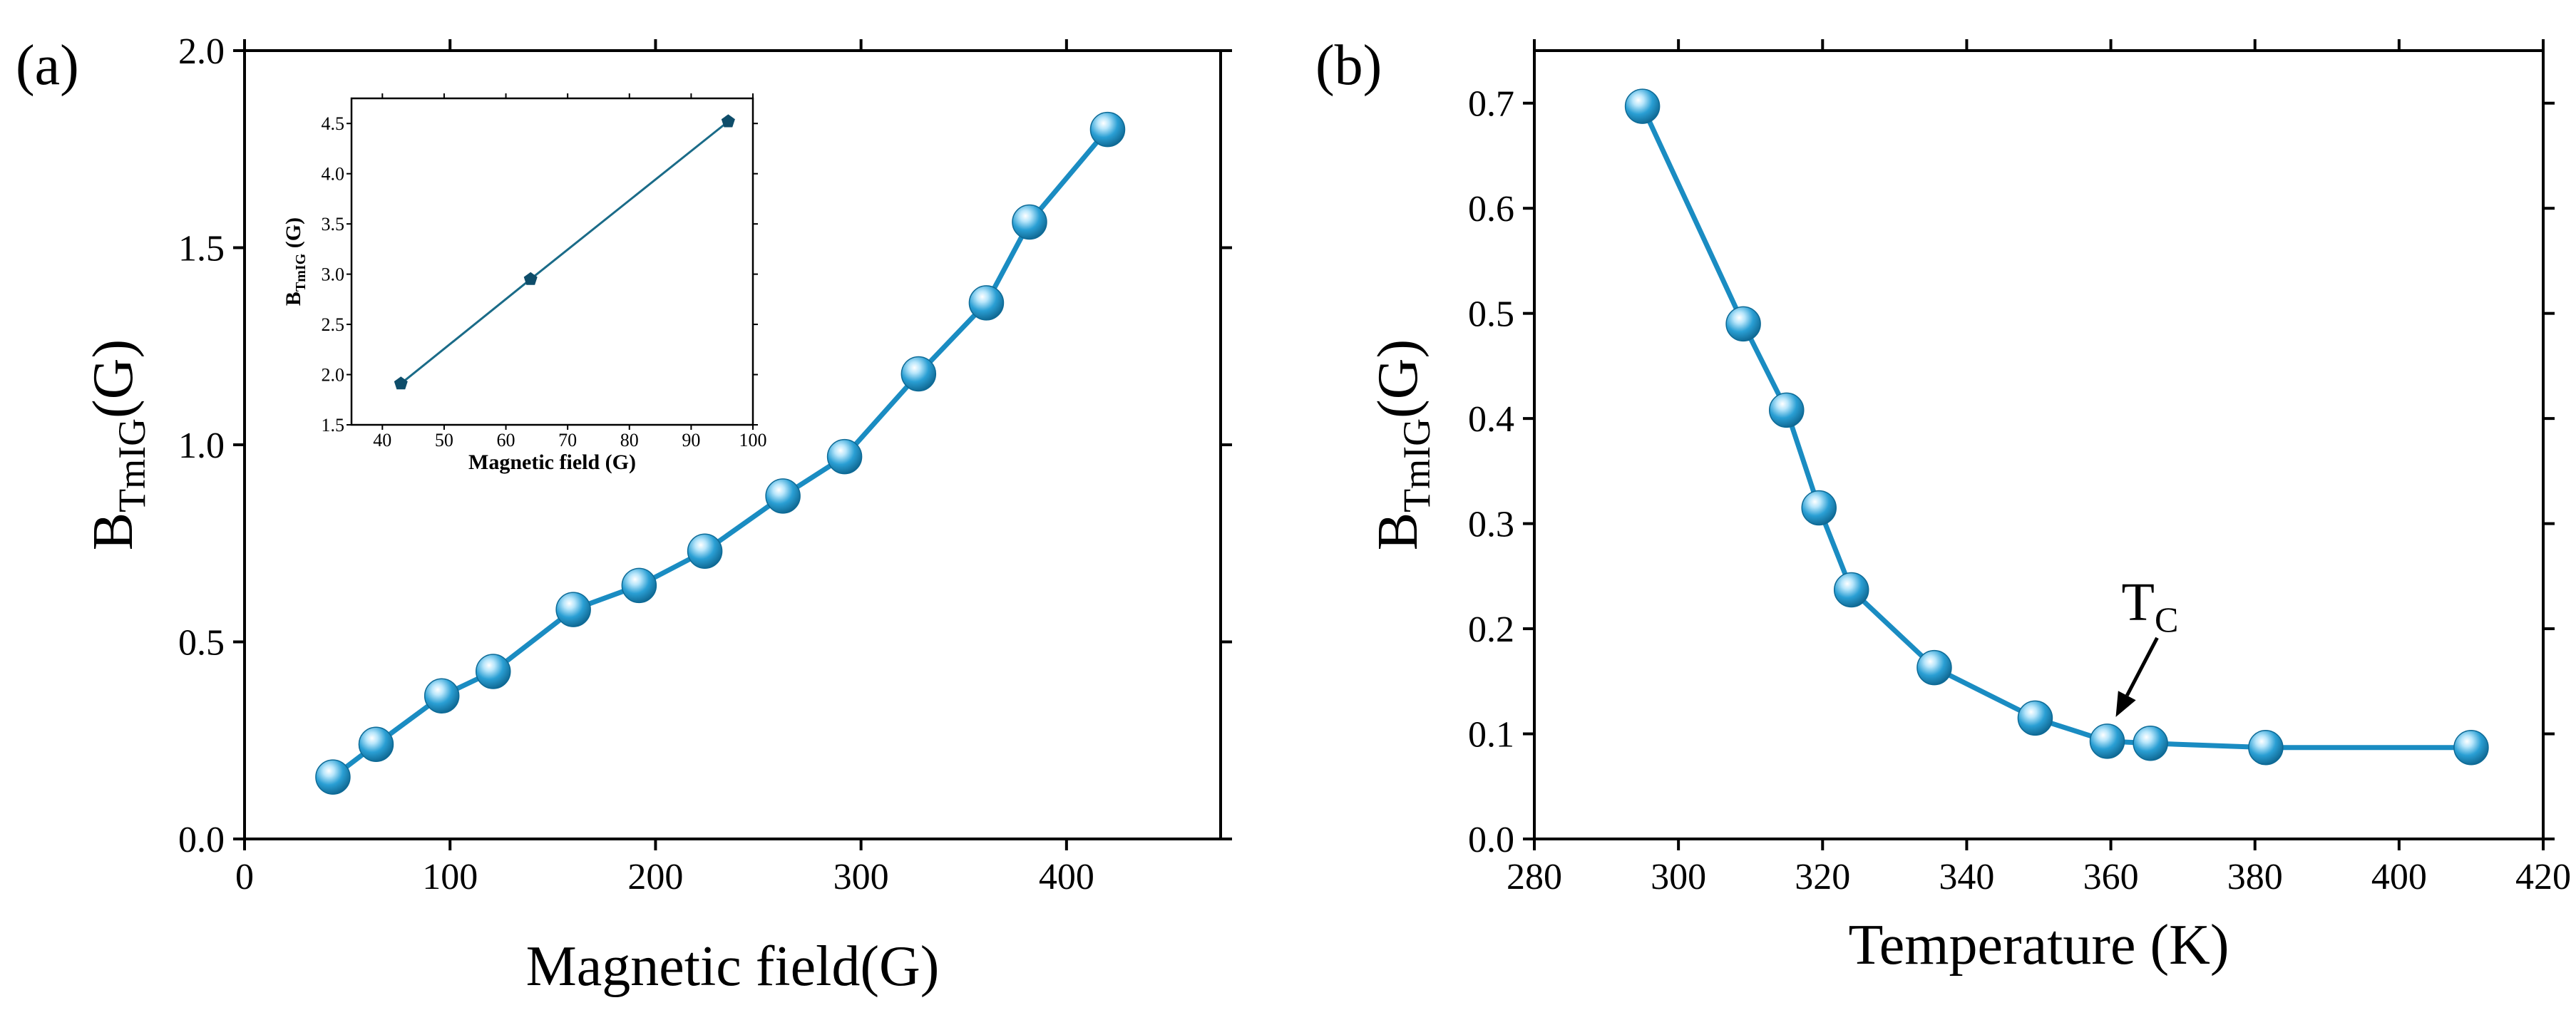 Image resolution: width=2576 pixels, height=1025 pixels. I want to click on panel-b-y-tick-label: 0.3, so click(1491, 525).